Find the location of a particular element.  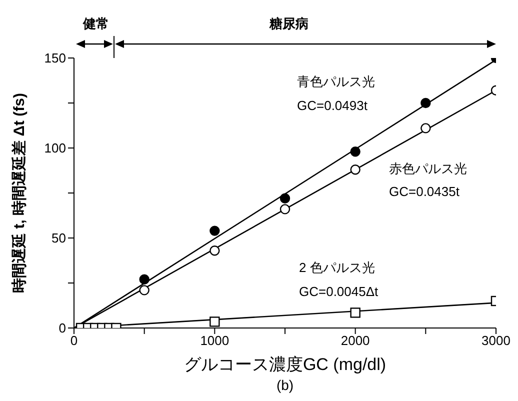

y-axis-title: 時間遅延 t, 時間遅延差 Δt (fs) is located at coordinates (19, 193).